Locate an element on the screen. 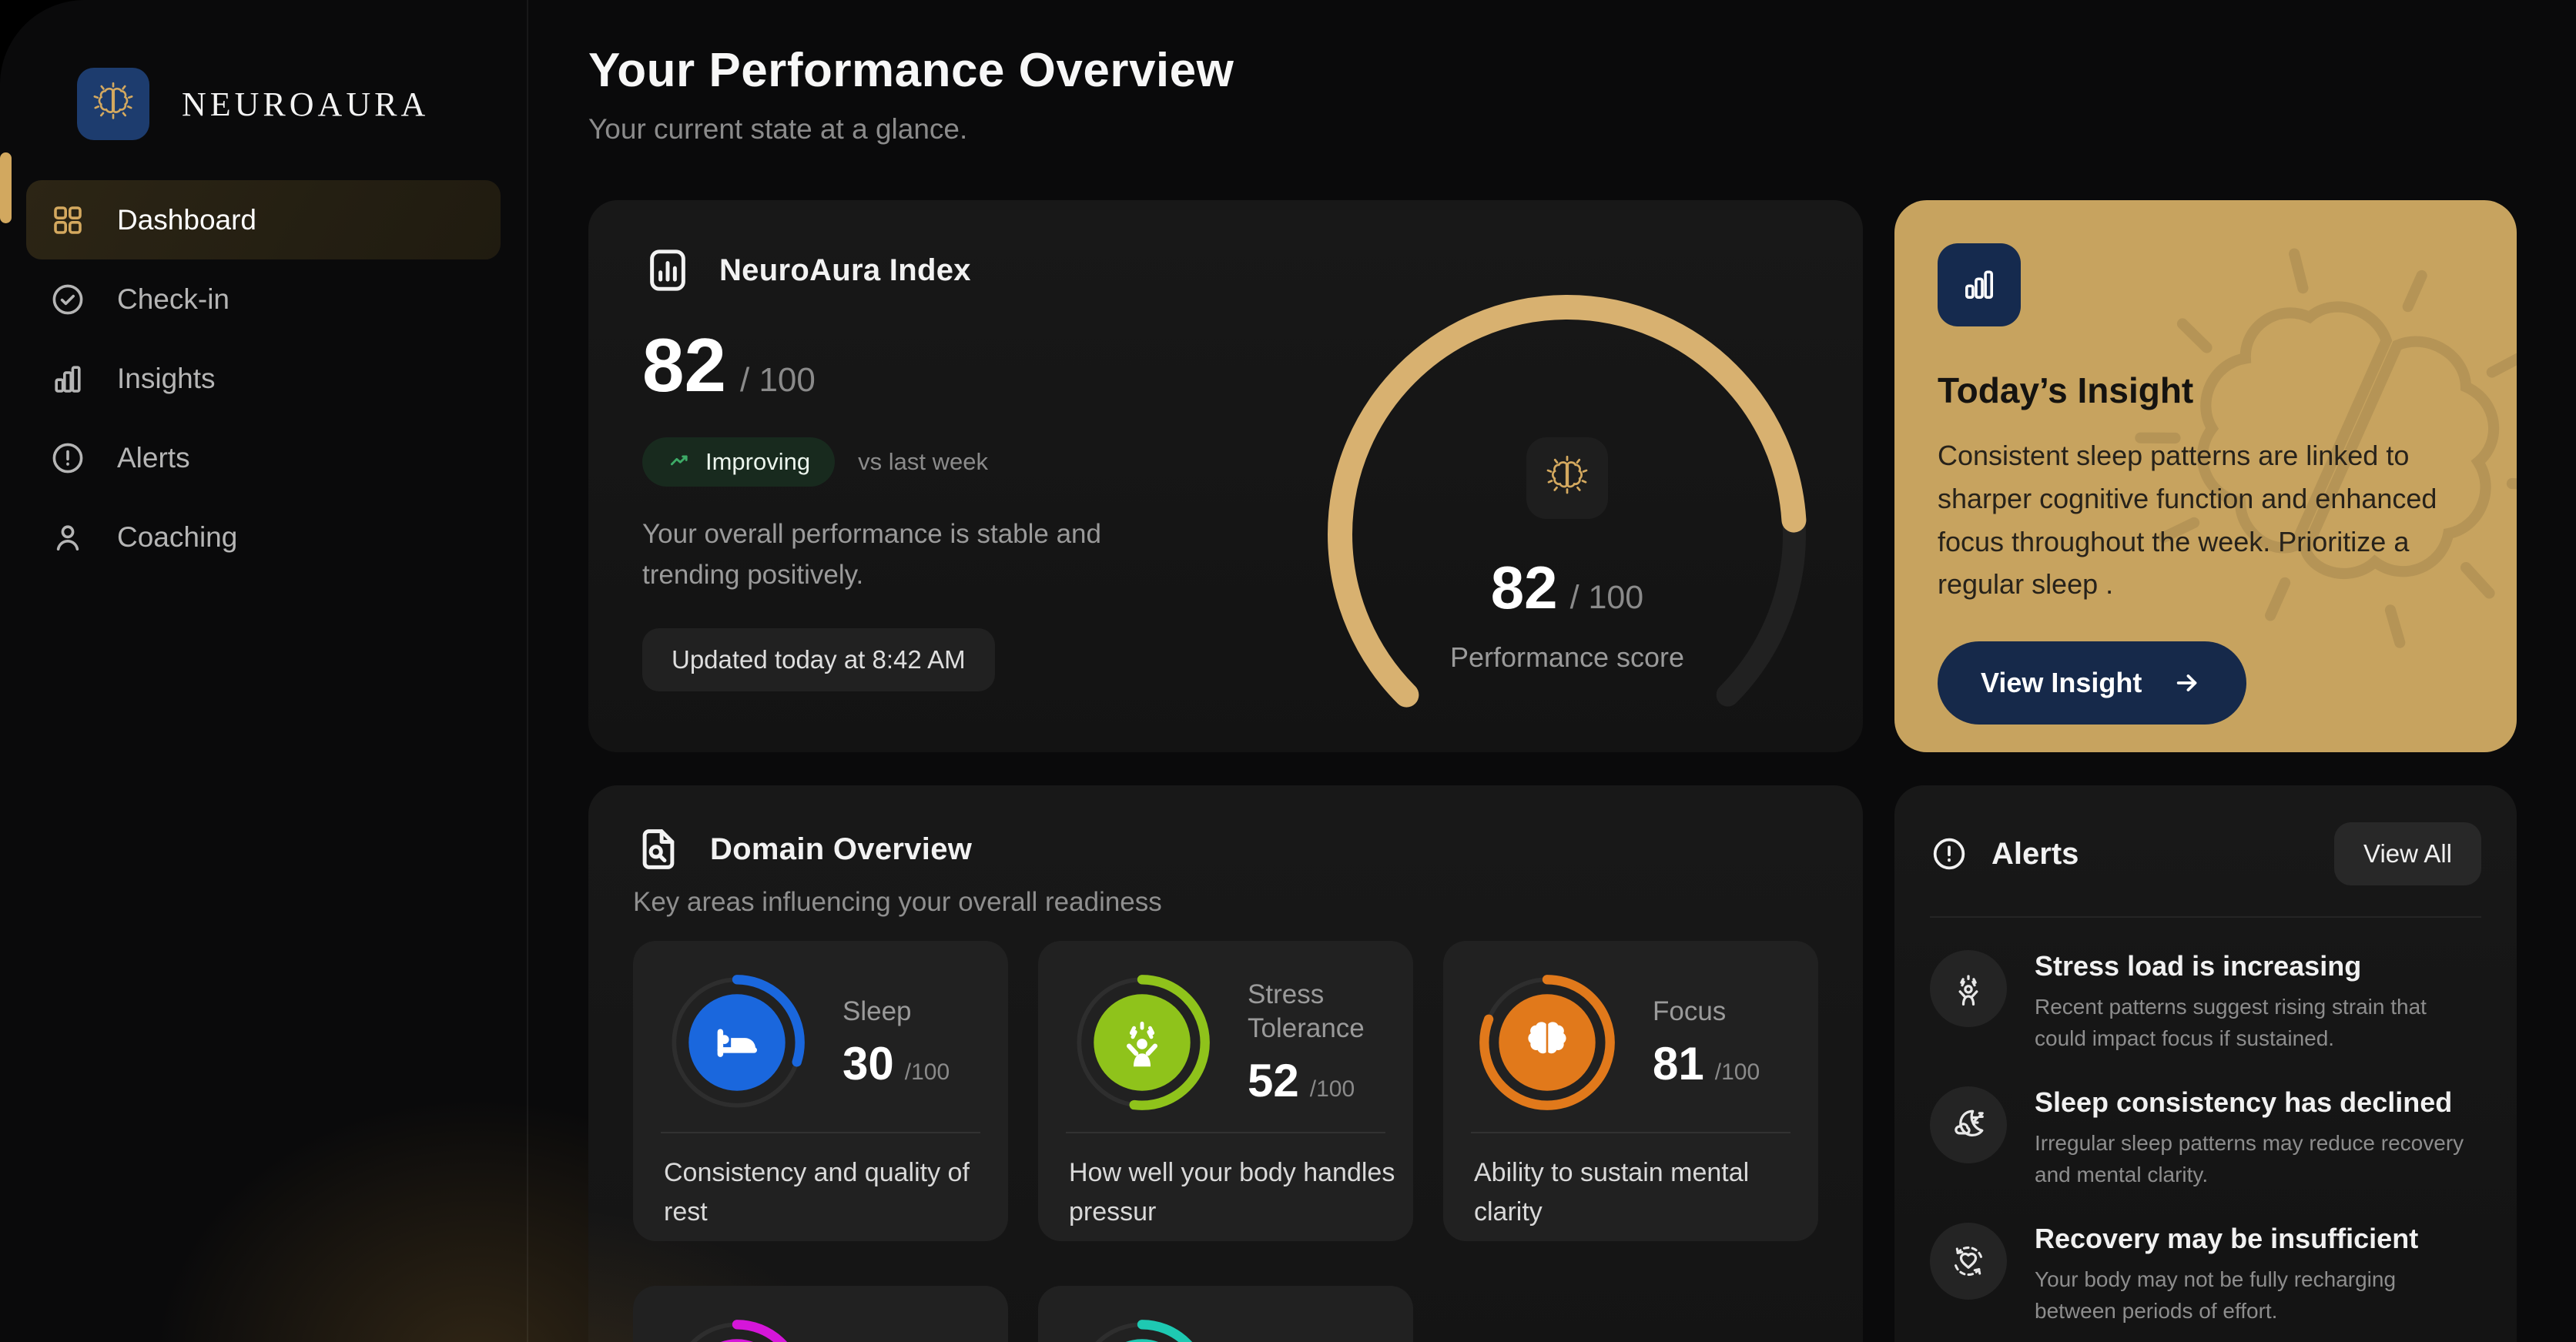 The image size is (2576, 1342). view-all-button: View All is located at coordinates (2407, 853).